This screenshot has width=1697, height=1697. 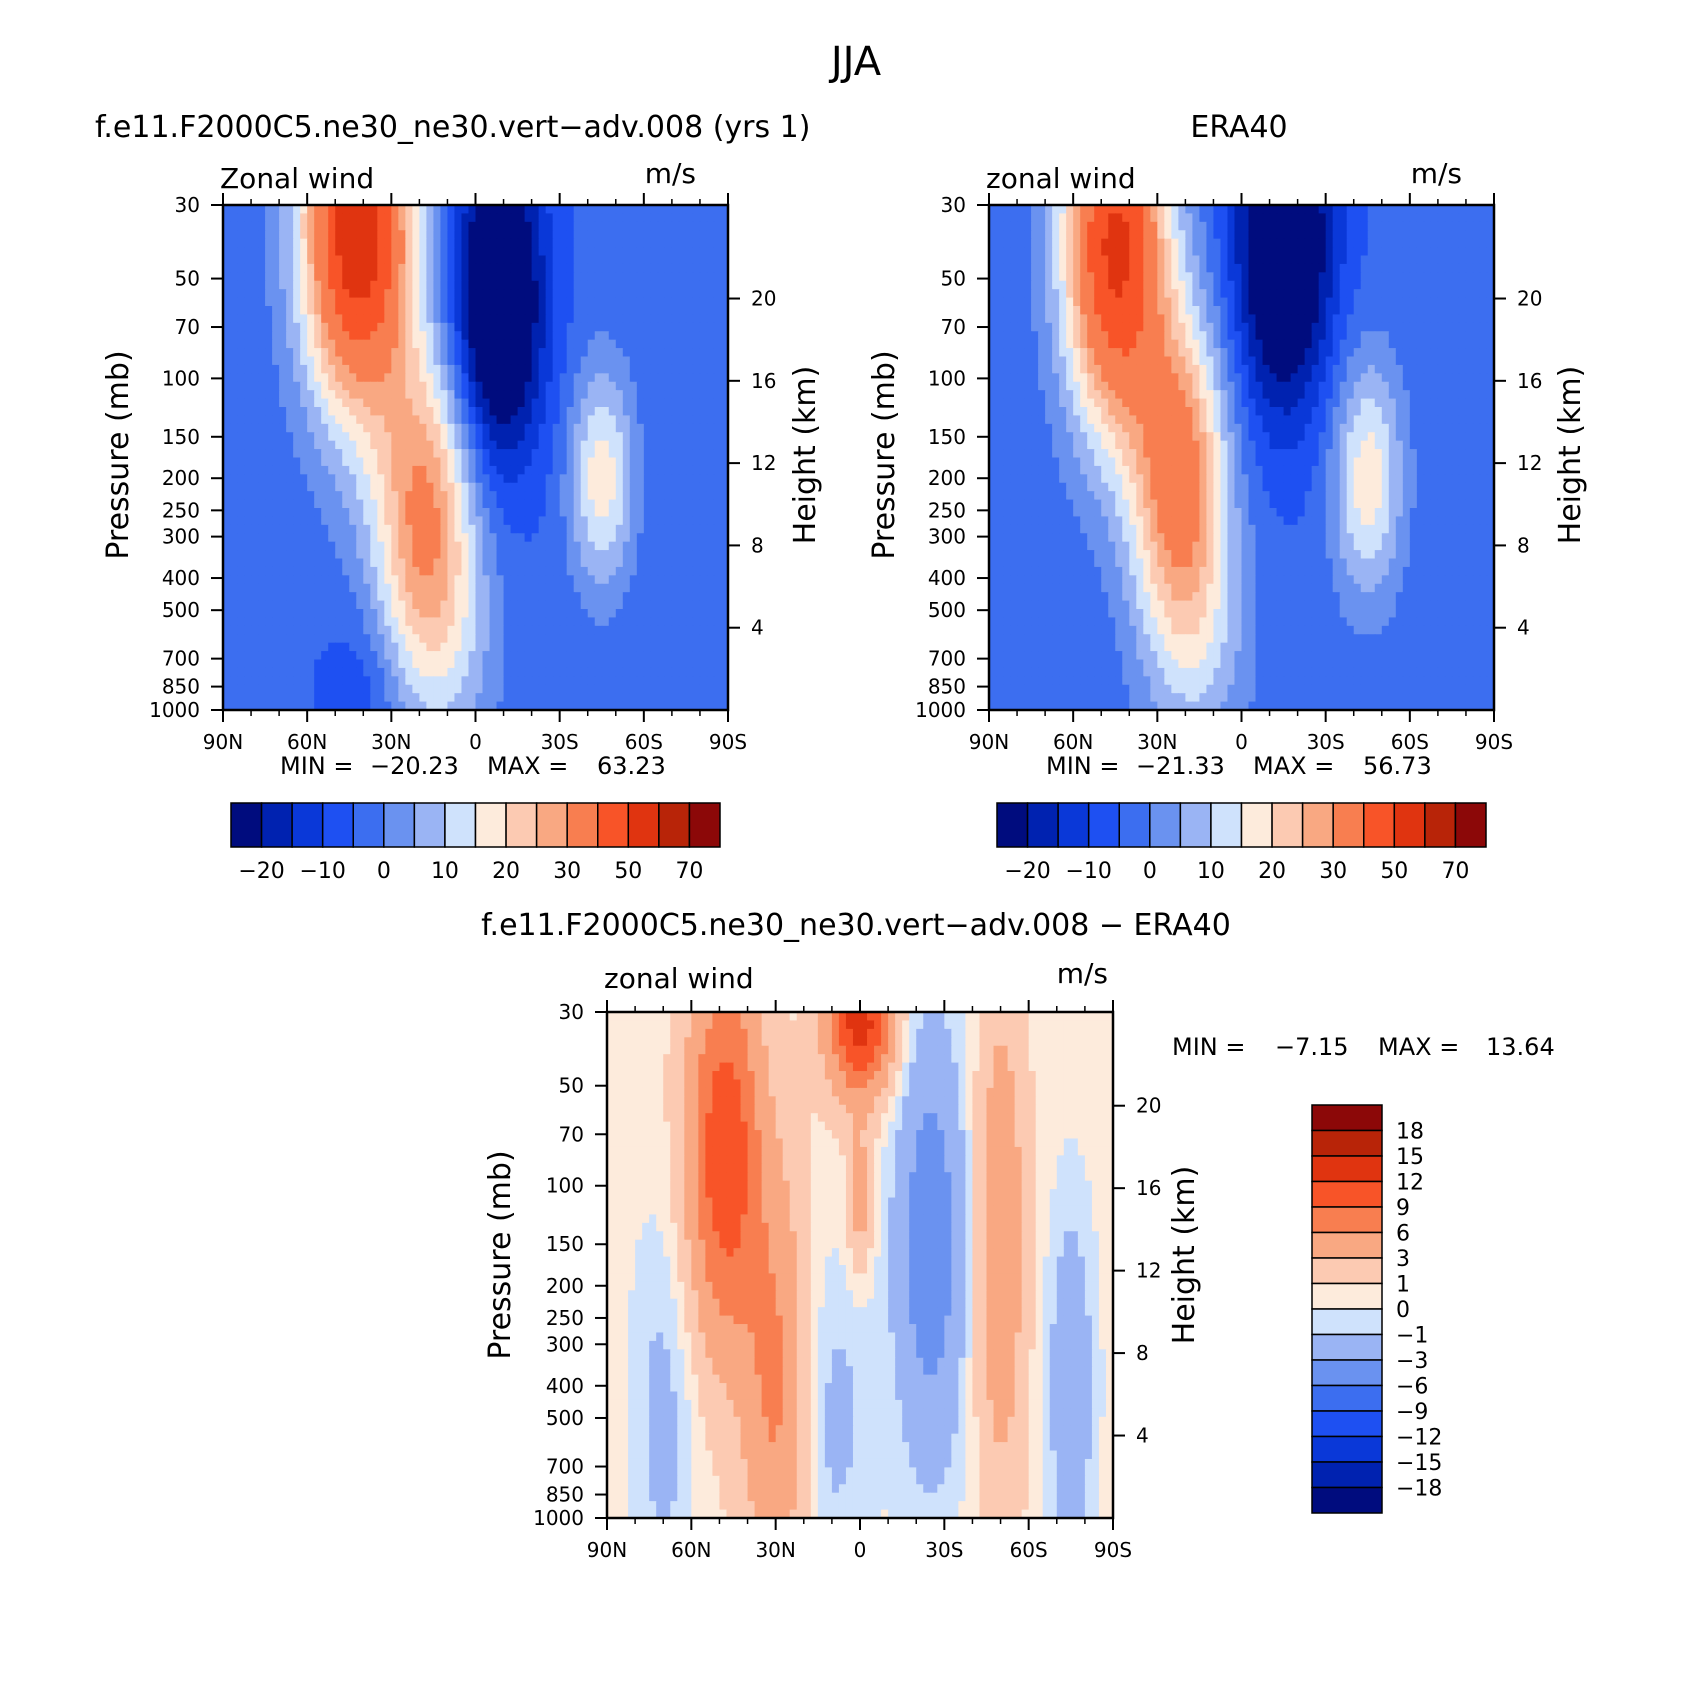 What do you see at coordinates (391, 742) in the screenshot?
I see `x-tick-label: 30N` at bounding box center [391, 742].